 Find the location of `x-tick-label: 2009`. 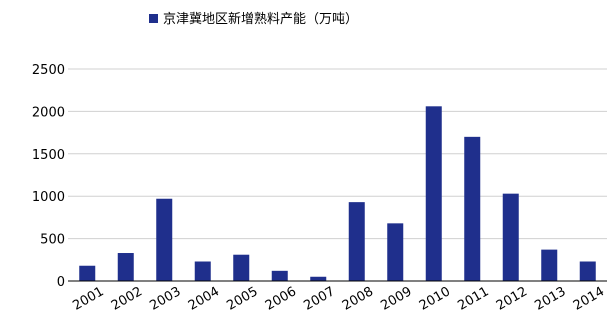

x-tick-label: 2009 is located at coordinates (396, 299).